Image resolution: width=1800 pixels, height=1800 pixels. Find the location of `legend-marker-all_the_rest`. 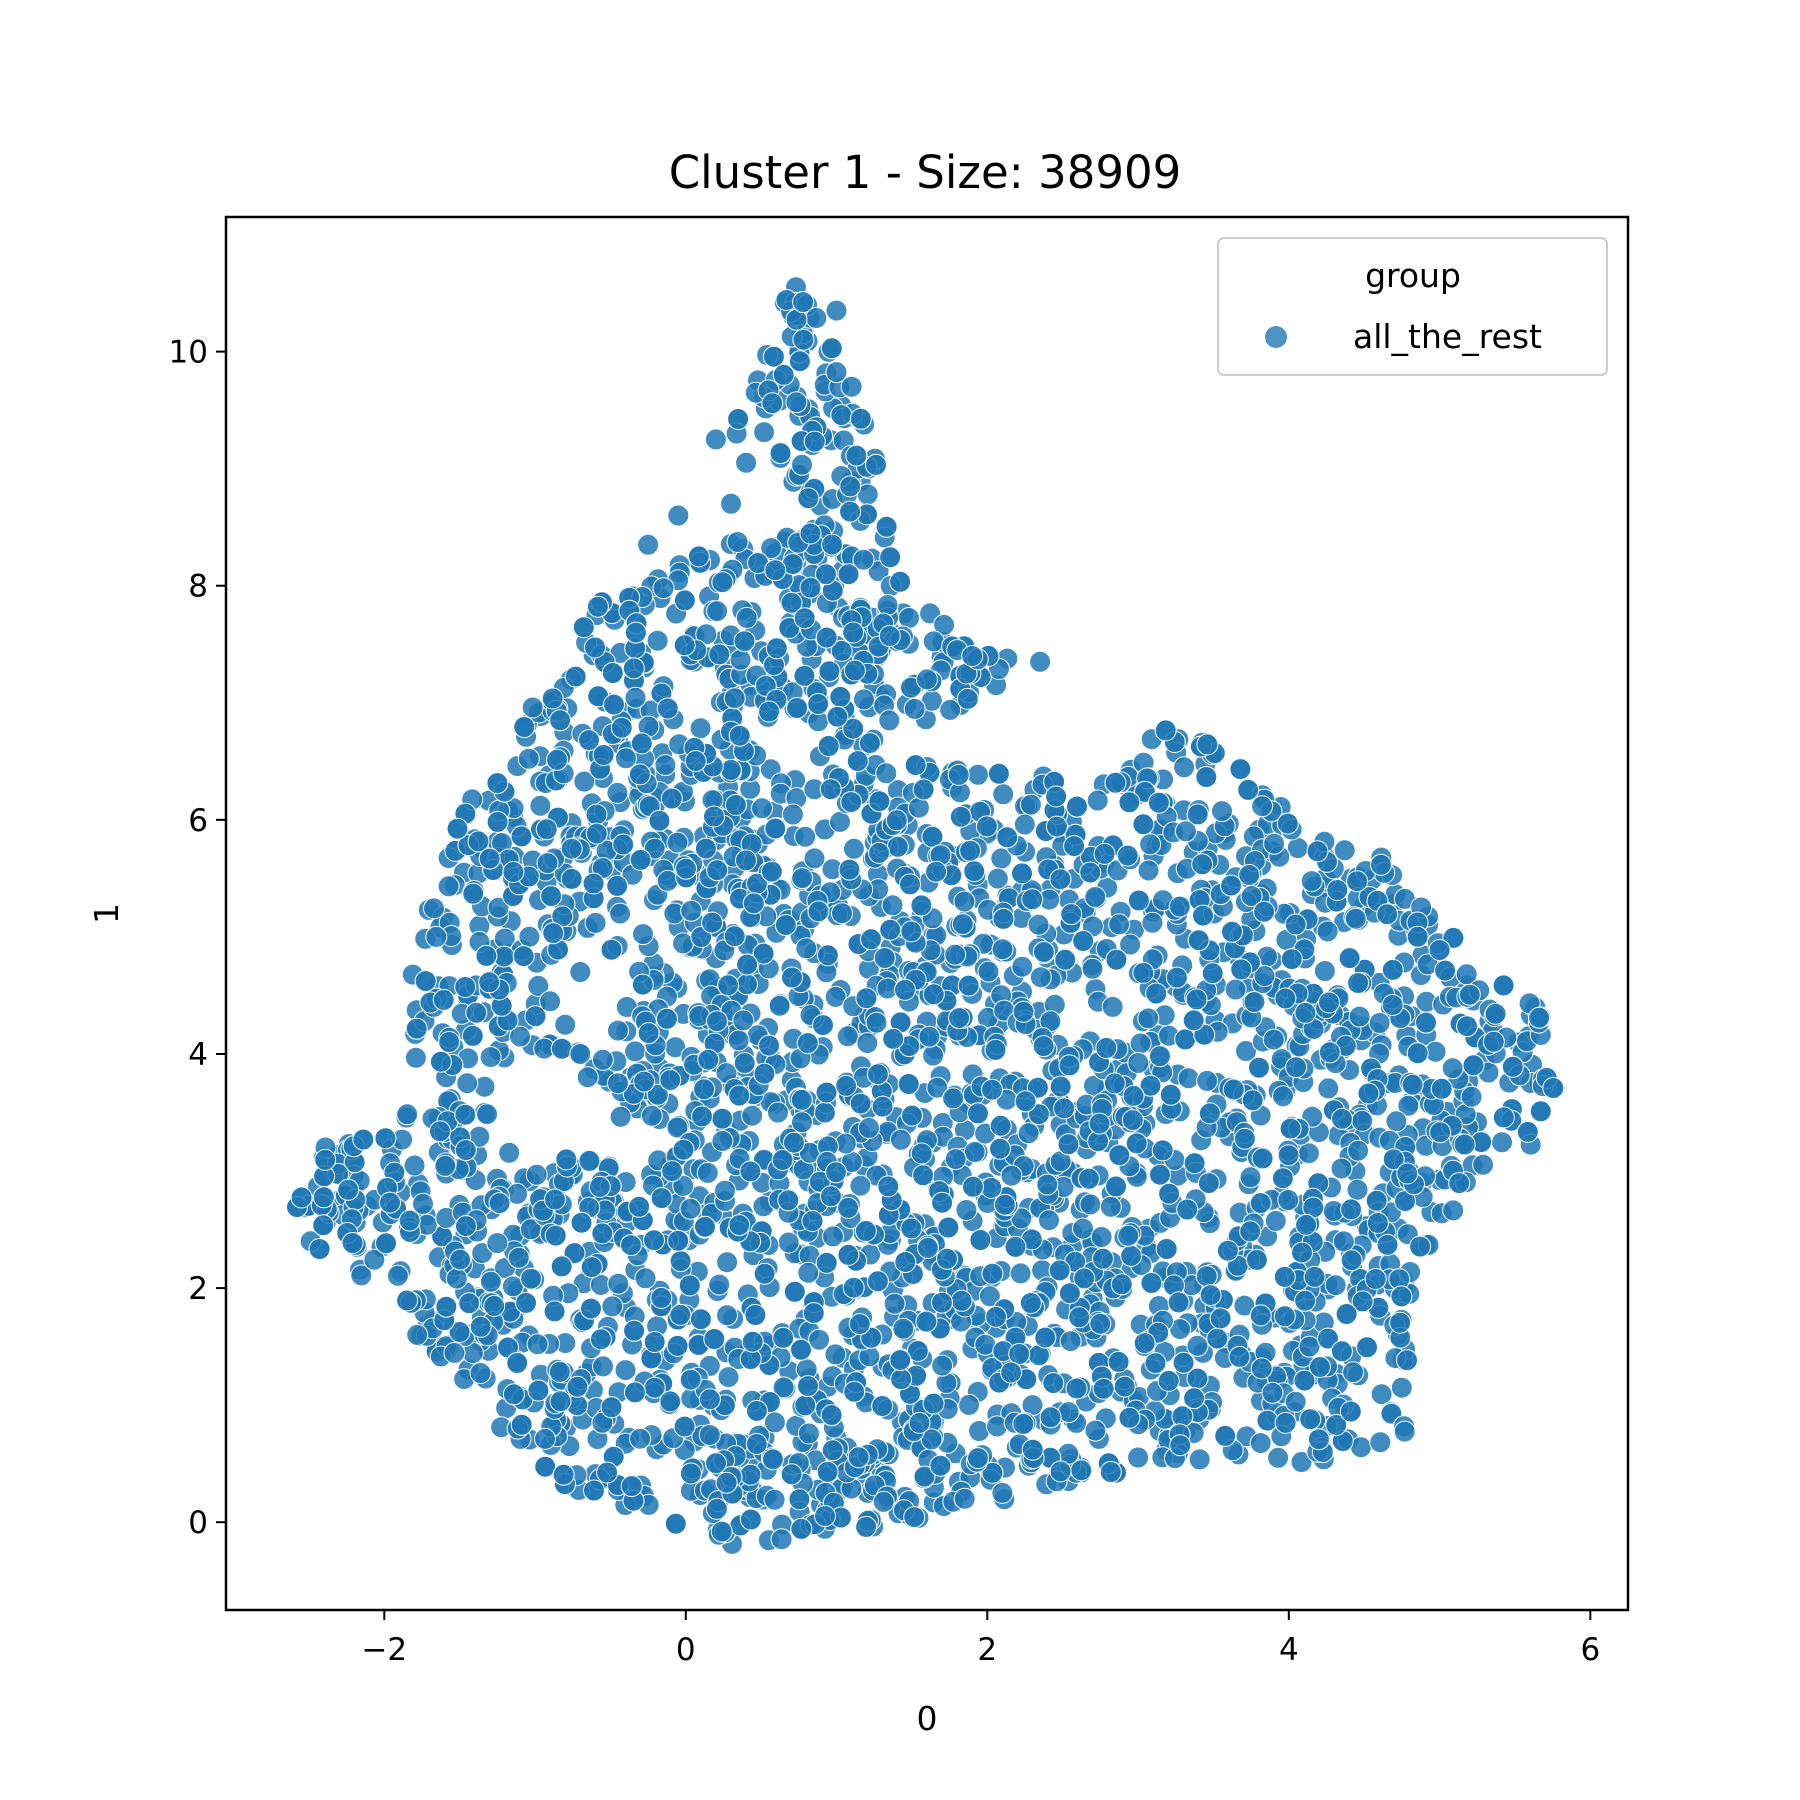

legend-marker-all_the_rest is located at coordinates (1276, 337).